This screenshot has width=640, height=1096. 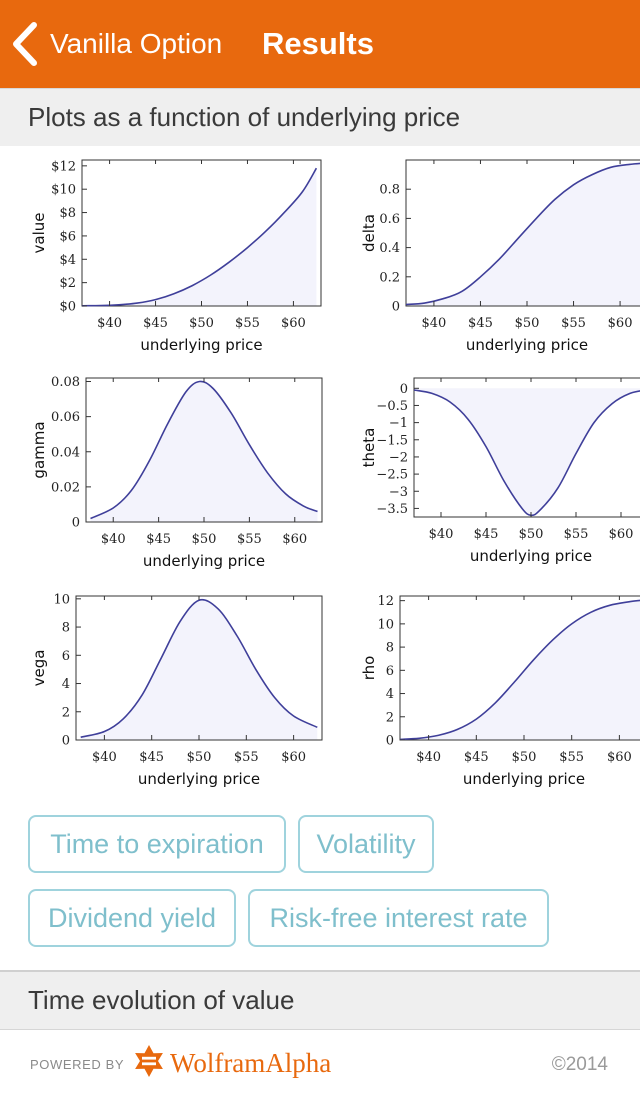 I want to click on theta-x-tick-label: $50, so click(x=531, y=534).